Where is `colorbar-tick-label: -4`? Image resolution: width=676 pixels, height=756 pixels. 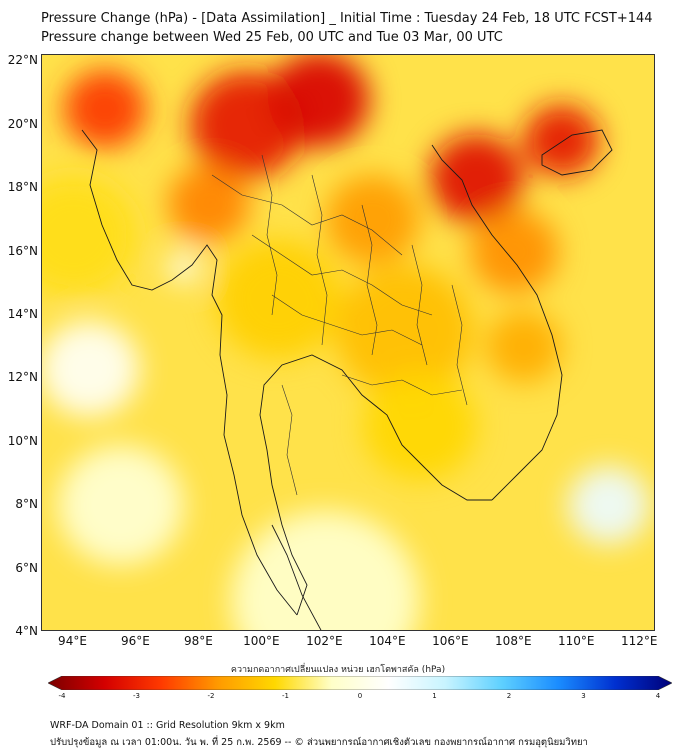
colorbar-tick-label: -4 is located at coordinates (62, 696).